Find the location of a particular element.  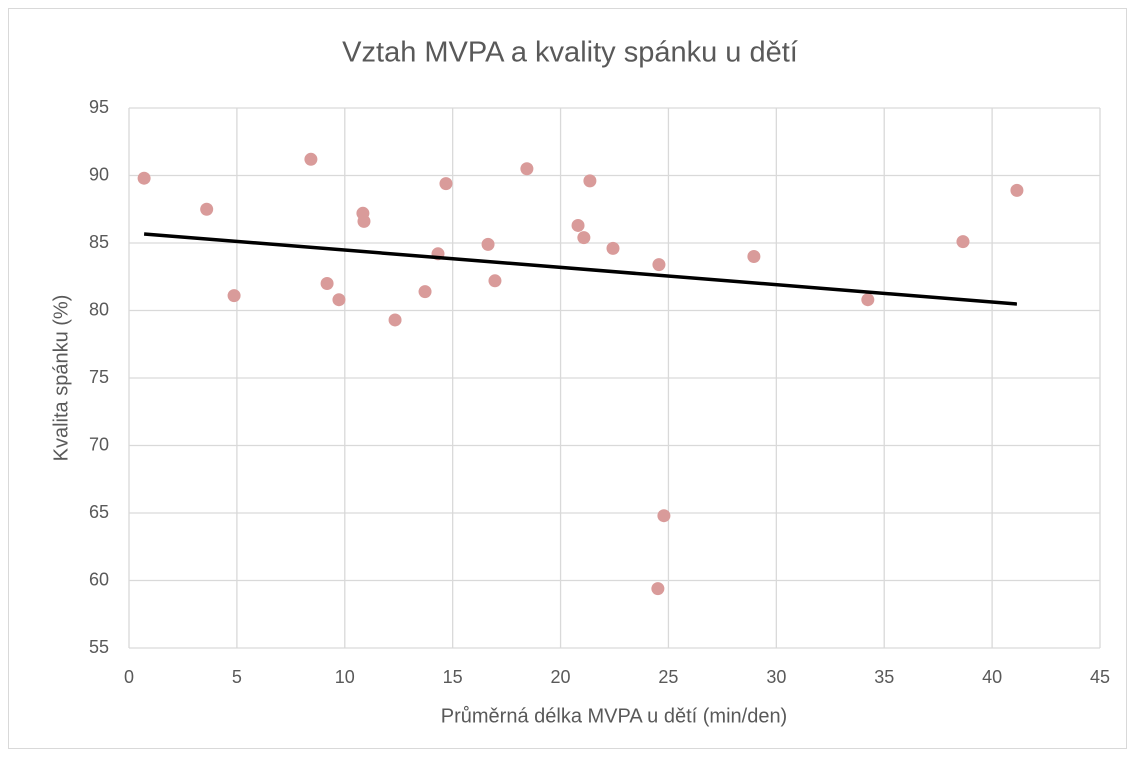

x-tick-label: 35 is located at coordinates (884, 677).